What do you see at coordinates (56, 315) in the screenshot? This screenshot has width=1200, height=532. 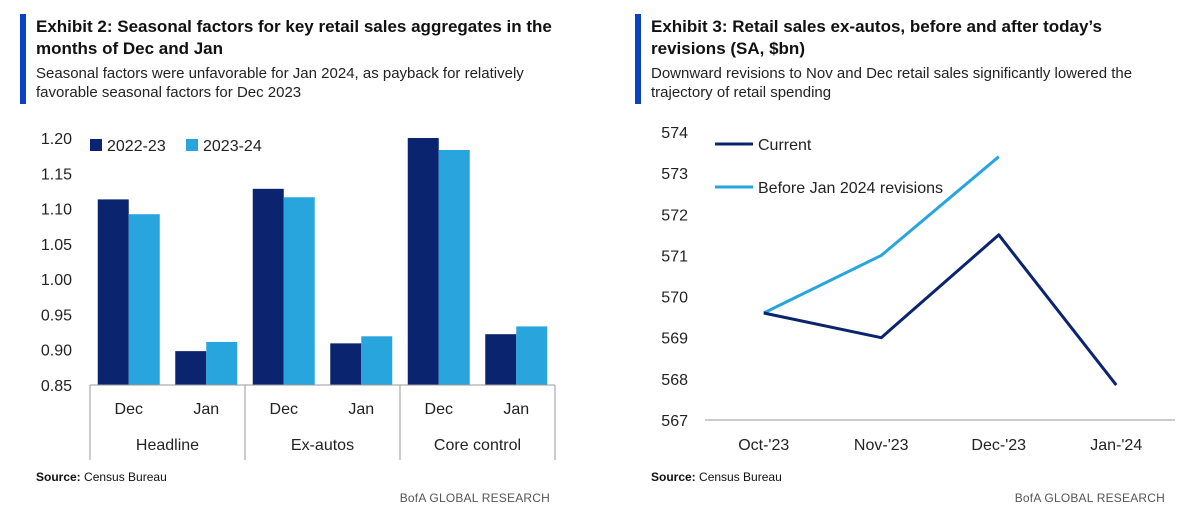 I see `y-tick-label: 0.95` at bounding box center [56, 315].